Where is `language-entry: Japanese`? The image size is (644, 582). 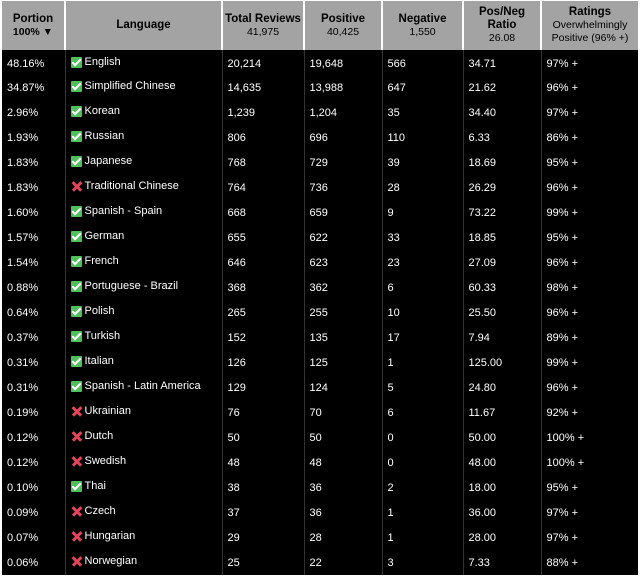
language-entry: Japanese is located at coordinates (101, 161).